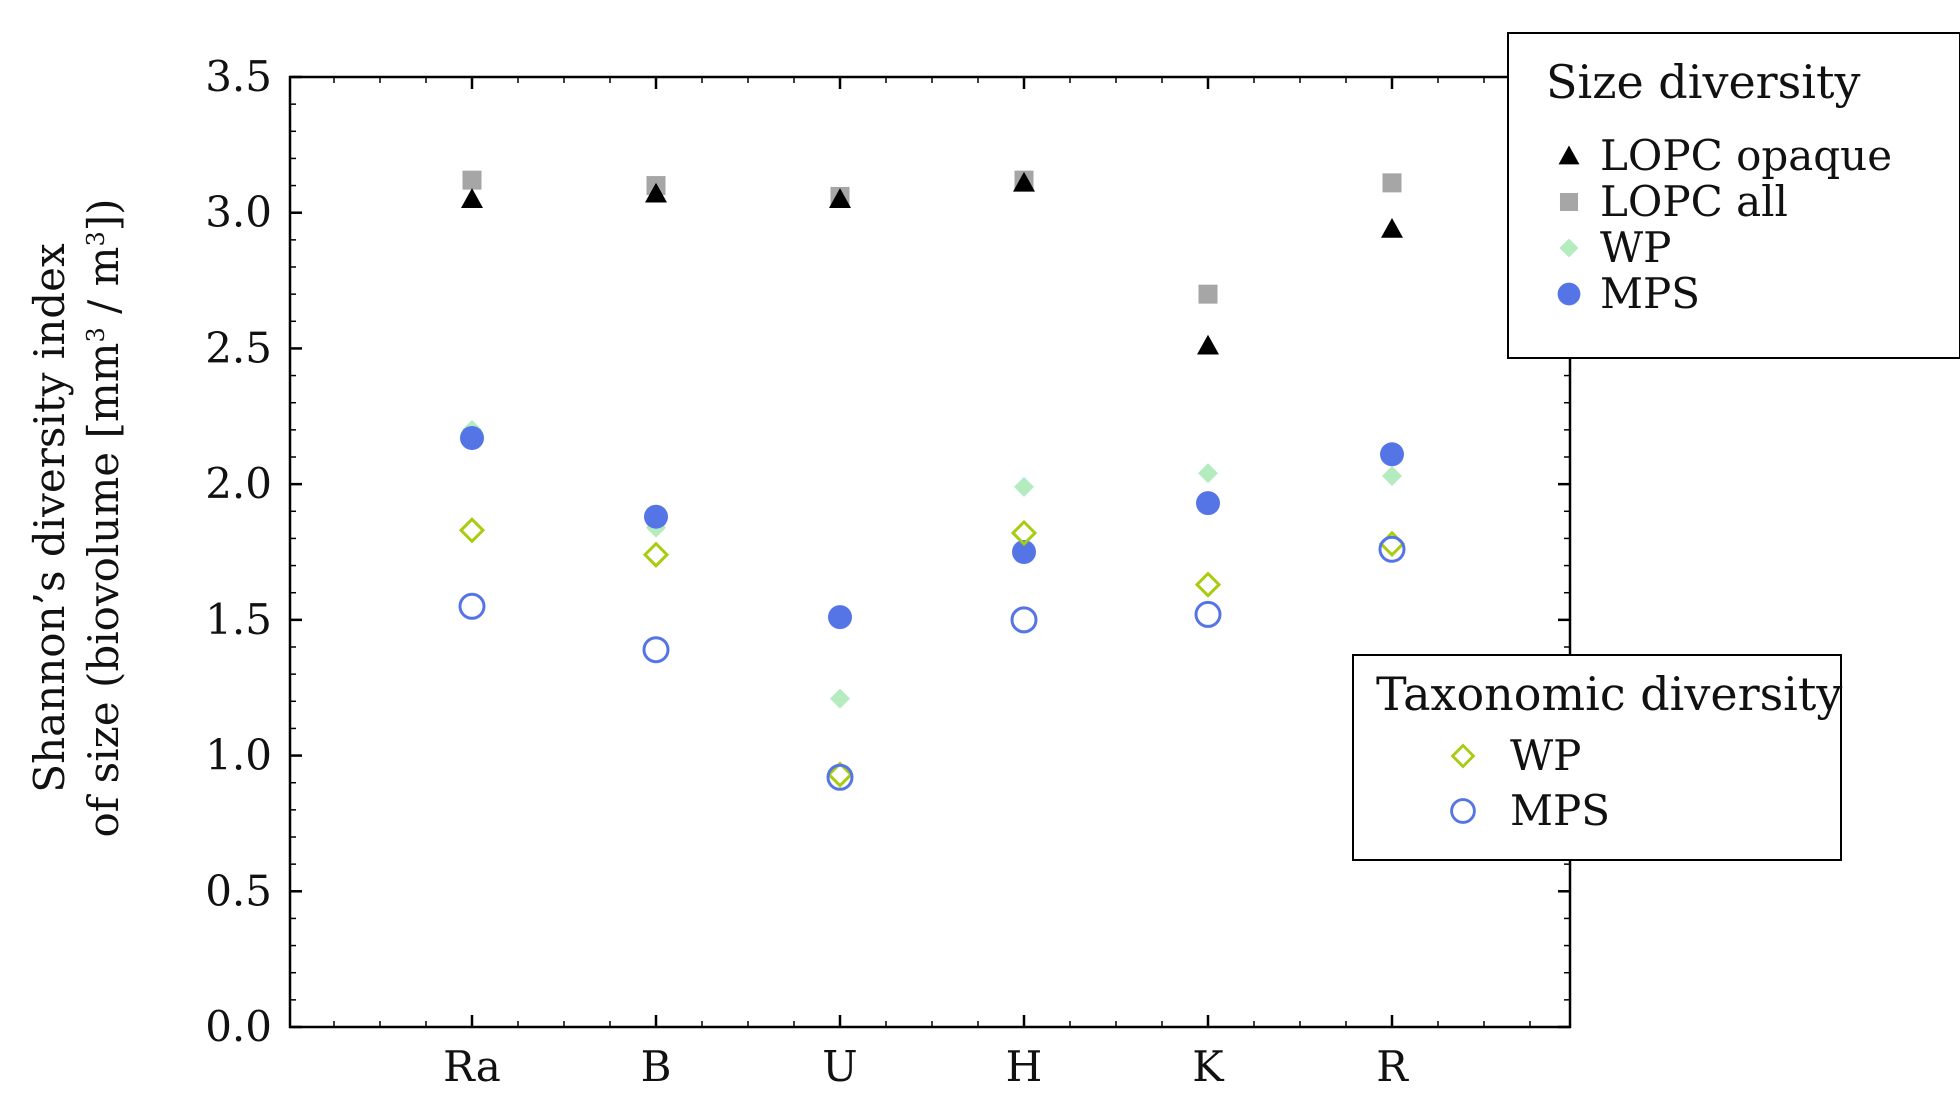 The image size is (1960, 1100). I want to click on legend-marker-wp_size, so click(1569, 248).